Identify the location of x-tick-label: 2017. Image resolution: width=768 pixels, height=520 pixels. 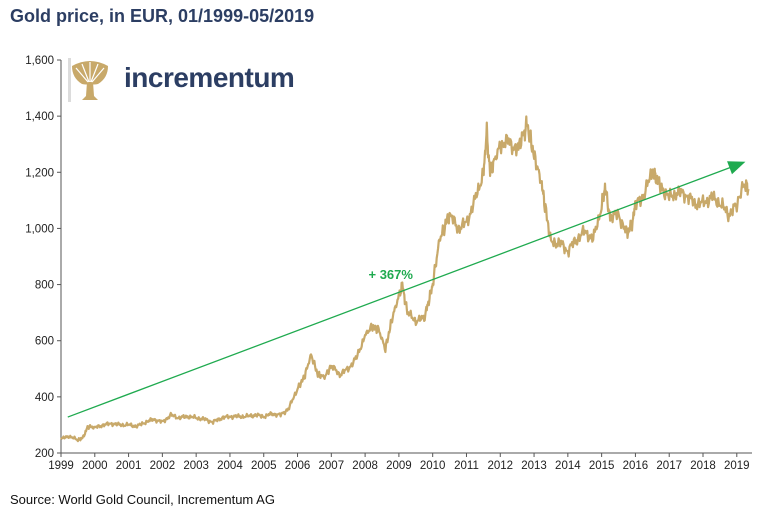
(669, 466).